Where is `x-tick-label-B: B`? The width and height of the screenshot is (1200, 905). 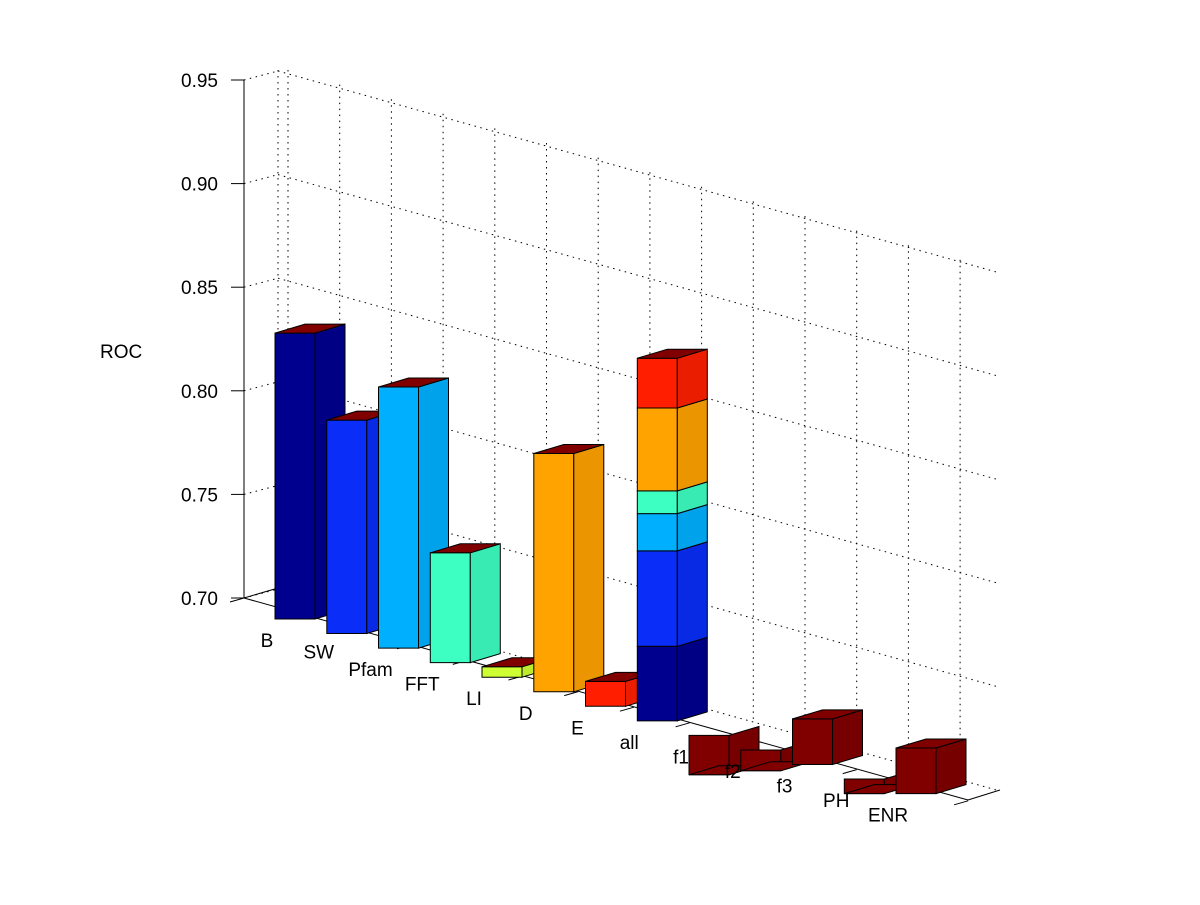
x-tick-label-B: B is located at coordinates (267, 641).